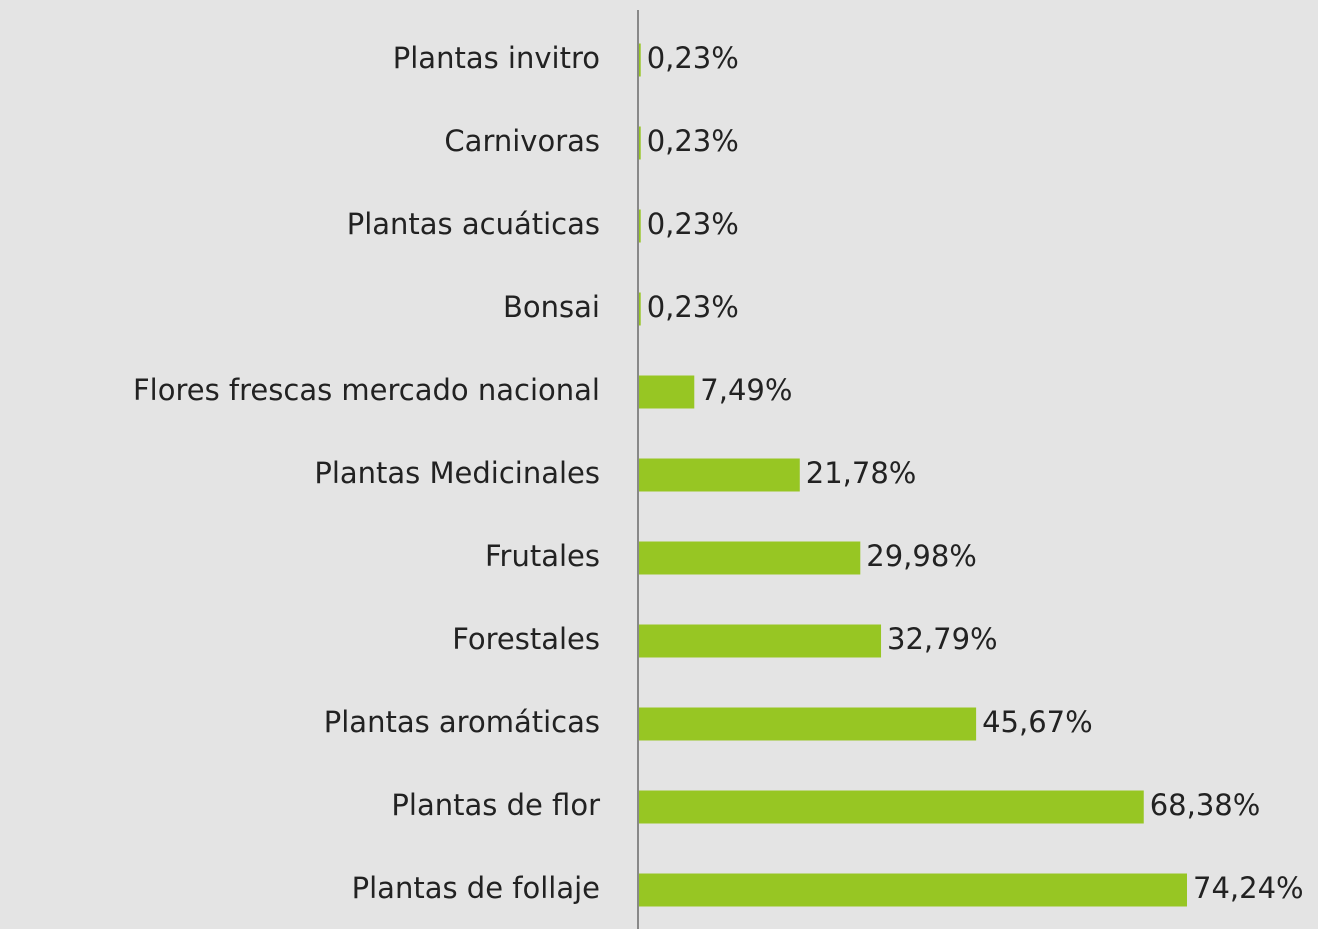  What do you see at coordinates (476, 888) in the screenshot?
I see `category-label: Plantas de follaje` at bounding box center [476, 888].